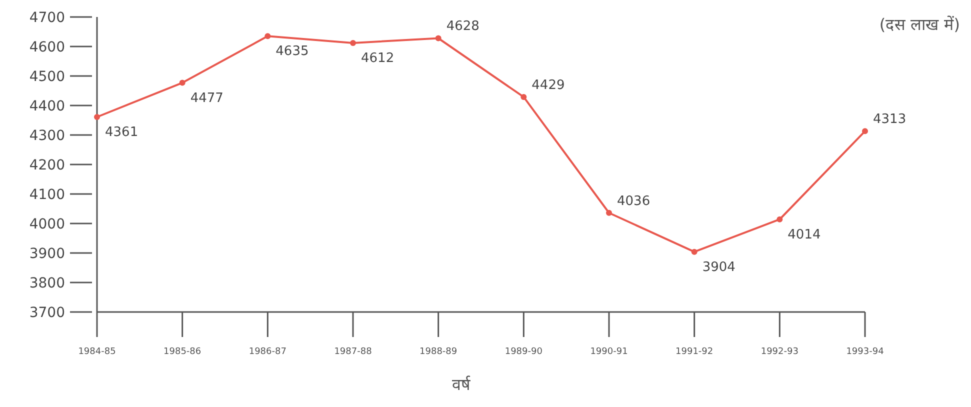 The image size is (971, 407). I want to click on y-tick-label: 4100, so click(47, 195).